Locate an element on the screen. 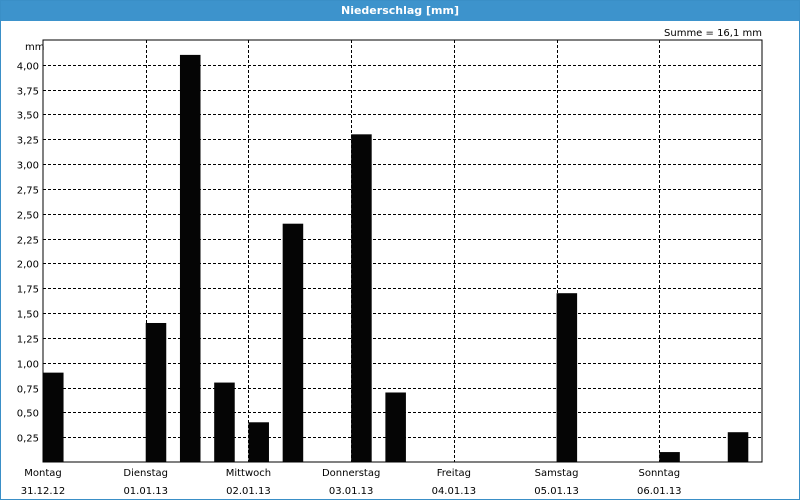 The width and height of the screenshot is (800, 503). x-day-label: Mittwoch is located at coordinates (248, 473).